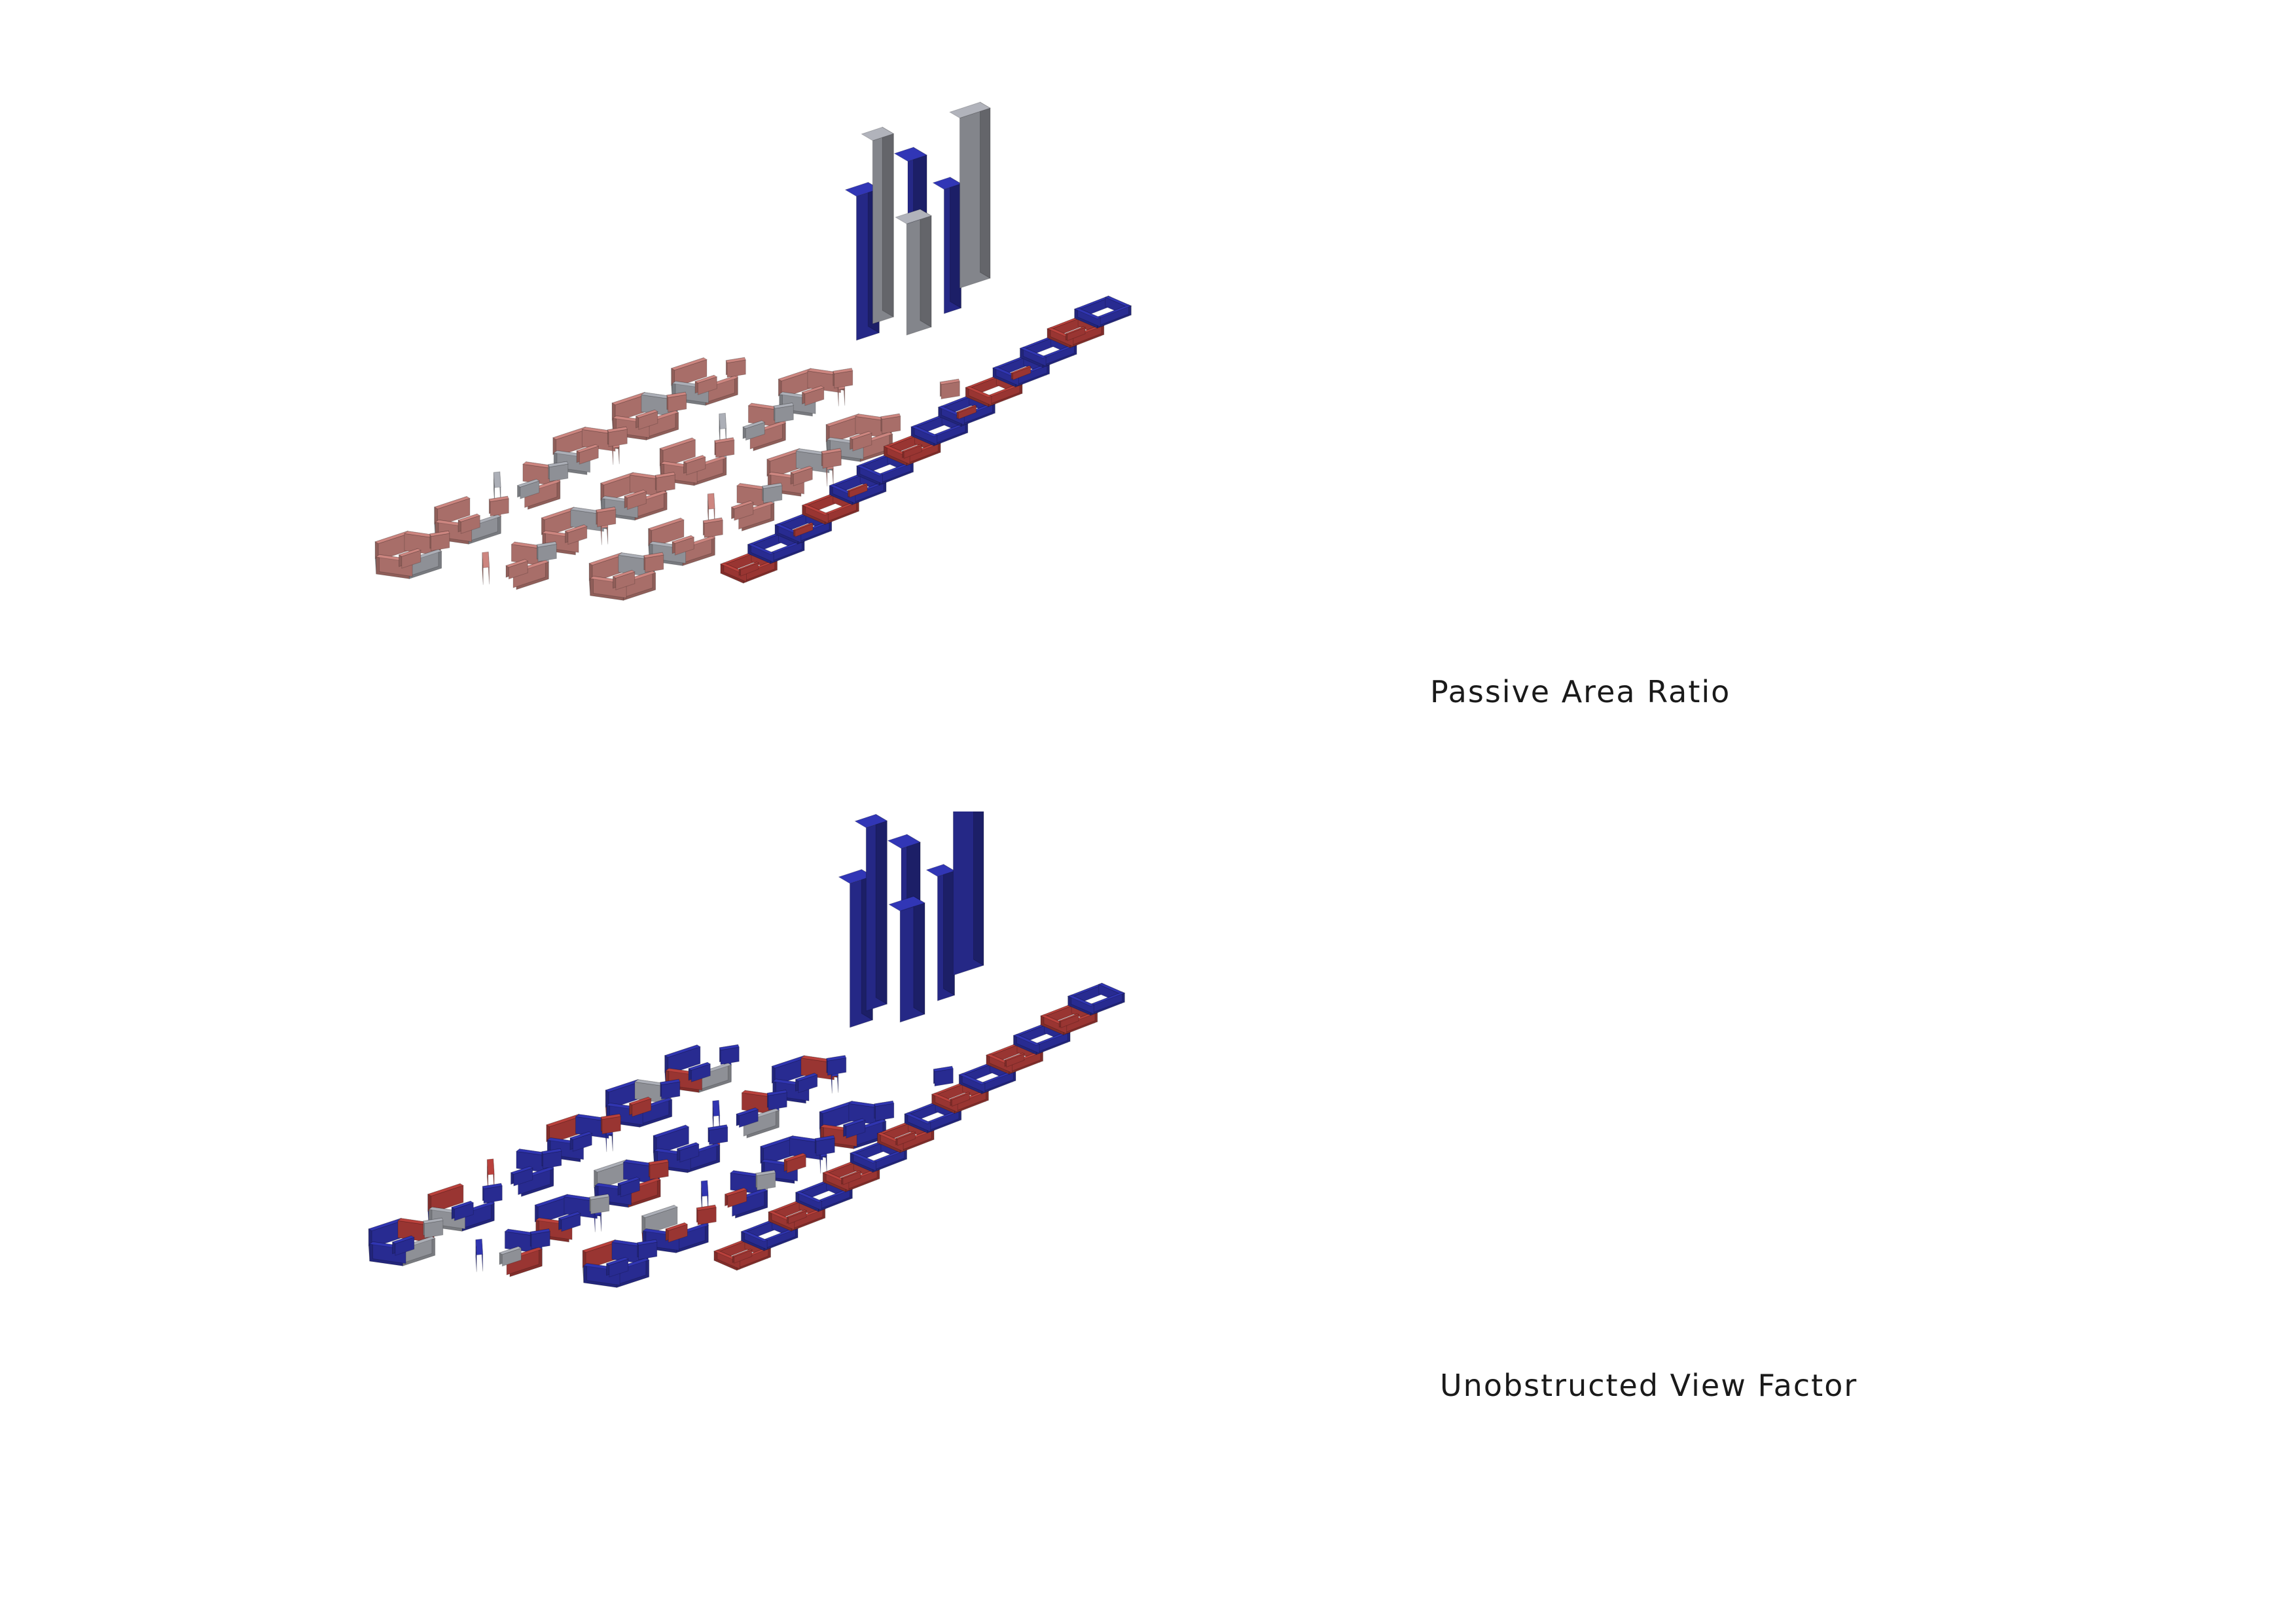 This screenshot has height=1623, width=2296. I want to click on building-model-bottom, so click(747, 1050).